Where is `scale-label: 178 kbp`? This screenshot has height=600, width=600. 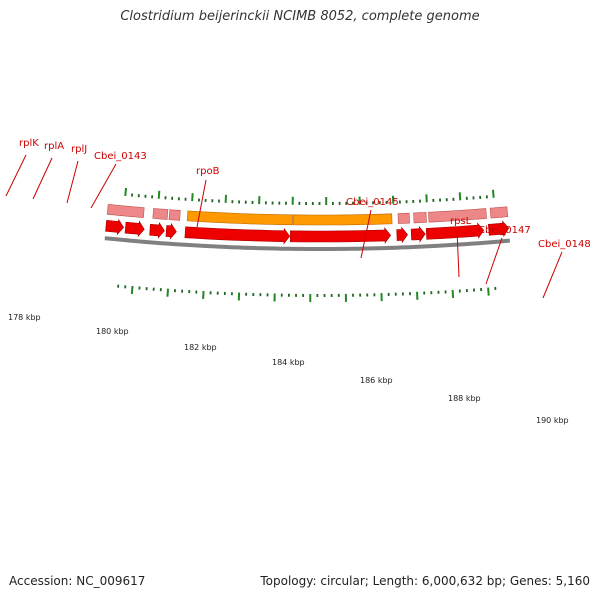
scale-label: 178 kbp is located at coordinates (24, 317).